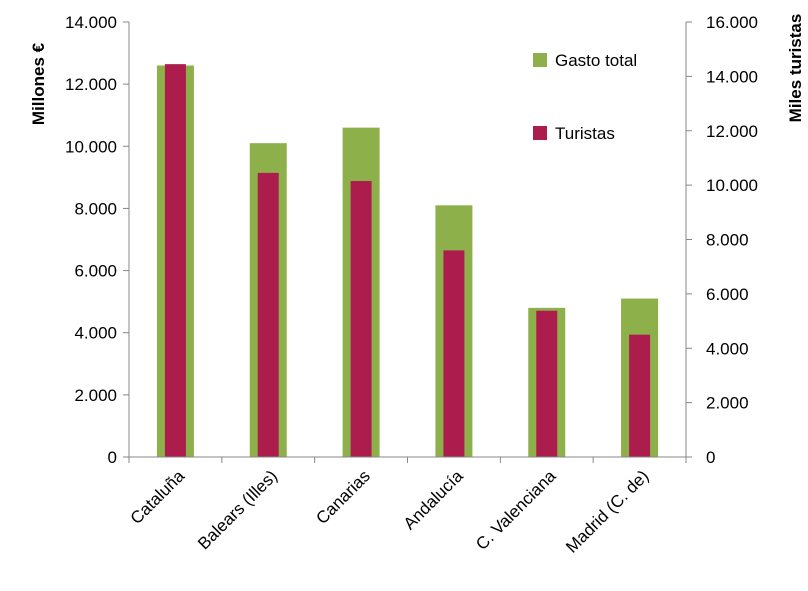  I want to click on category-label: Canarias, so click(343, 497).